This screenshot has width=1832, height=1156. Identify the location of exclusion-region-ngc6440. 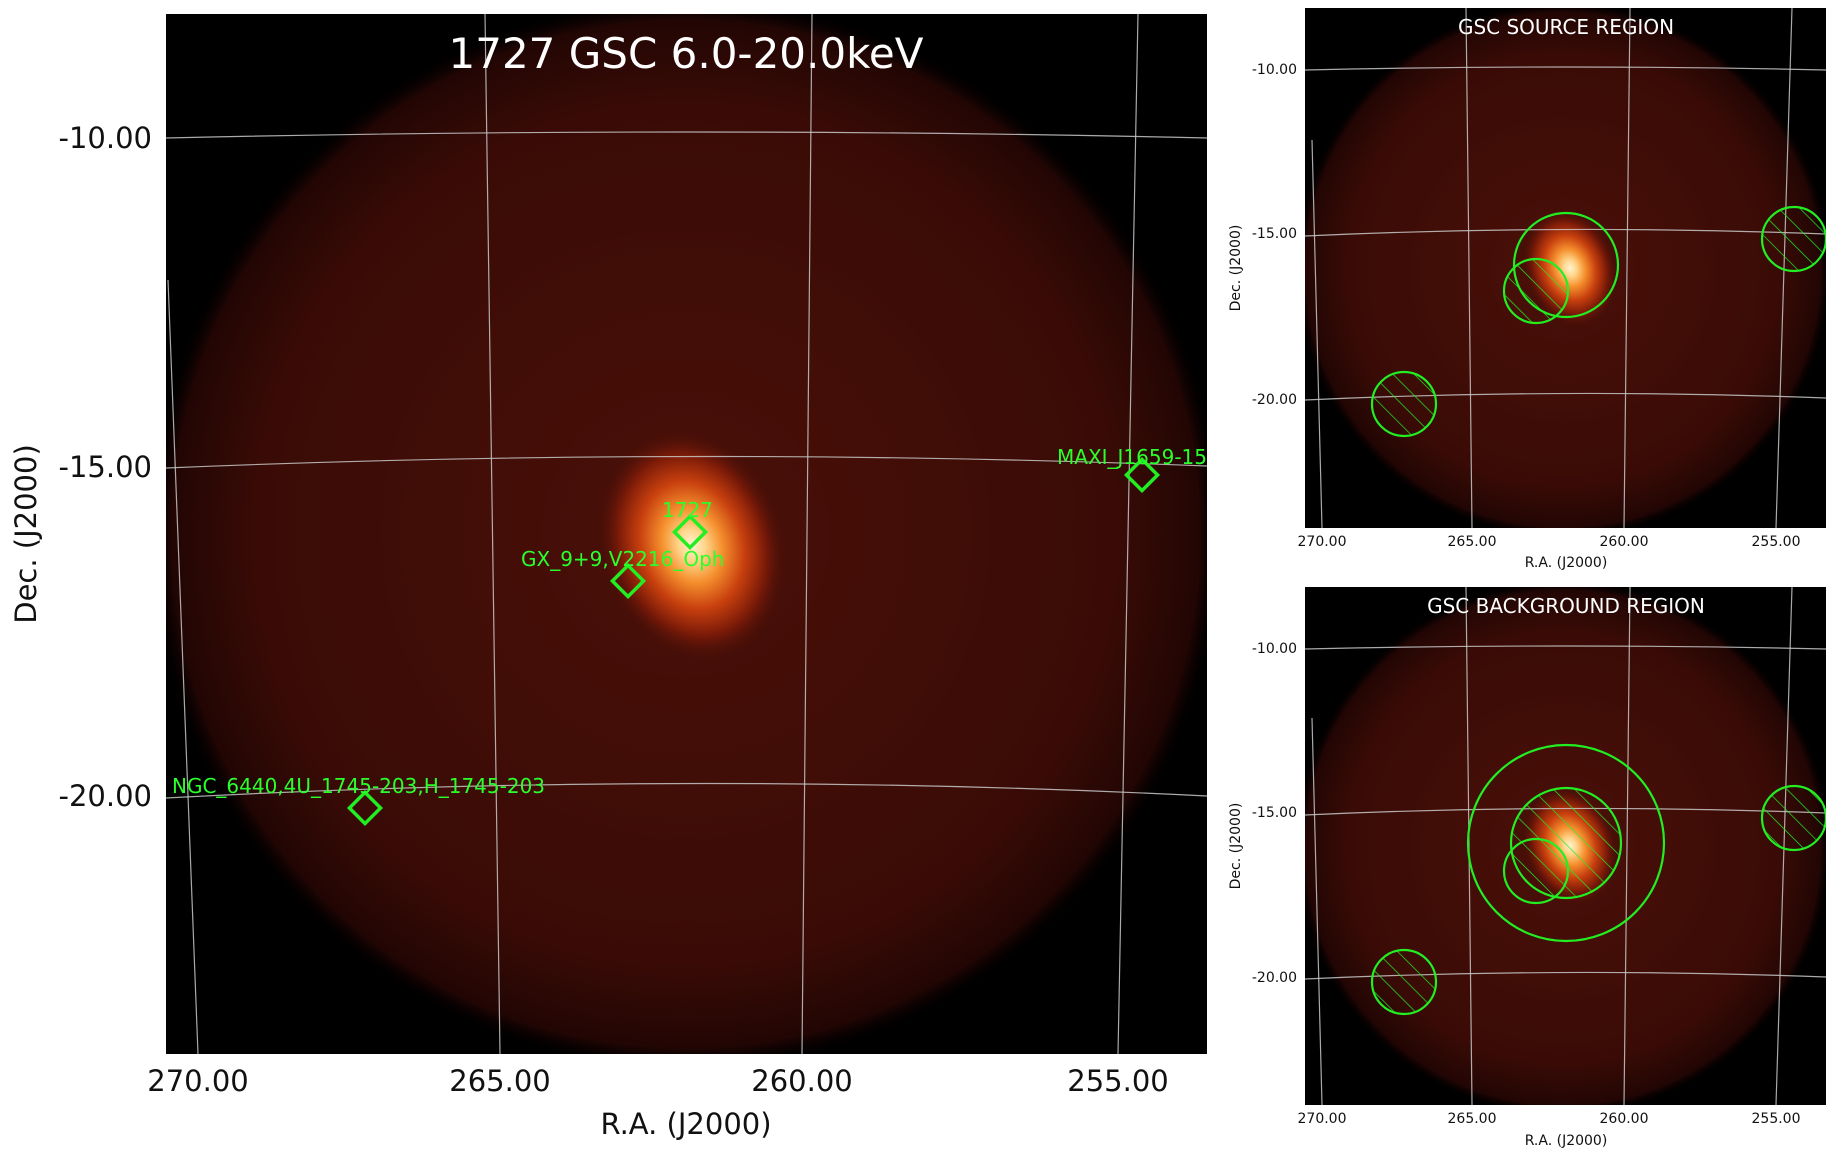
(1404, 404).